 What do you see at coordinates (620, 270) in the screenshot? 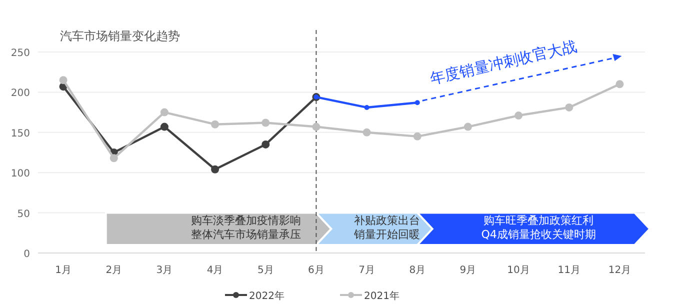
I see `x-tick-label: 12月` at bounding box center [620, 270].